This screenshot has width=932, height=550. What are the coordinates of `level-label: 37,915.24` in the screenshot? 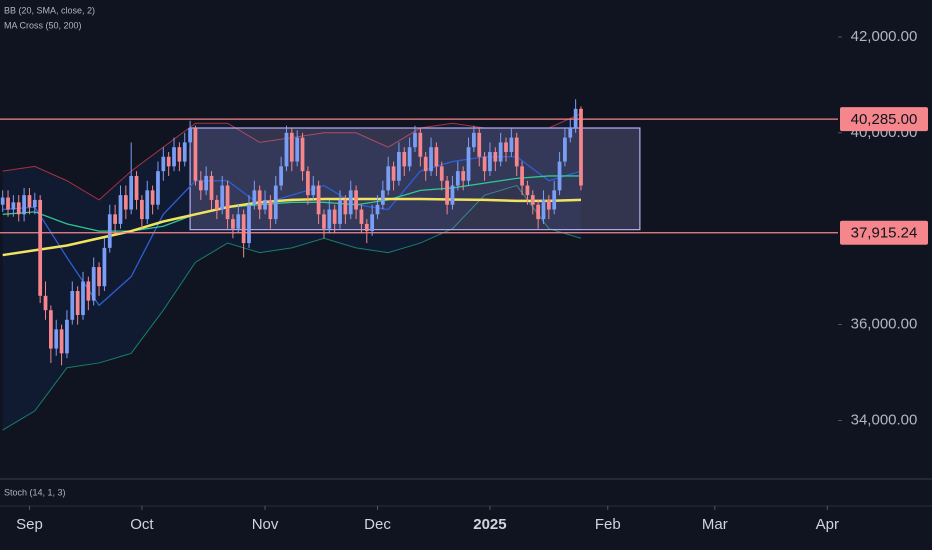 It's located at (884, 233).